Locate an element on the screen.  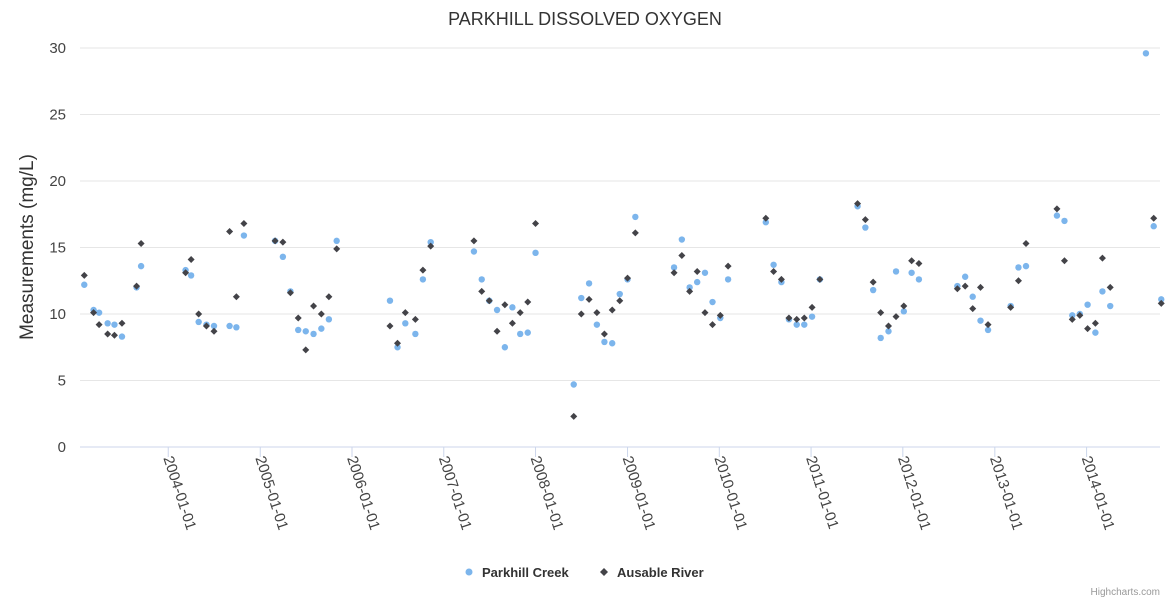
legend-label-ausable-river: Ausable River is located at coordinates (660, 572).